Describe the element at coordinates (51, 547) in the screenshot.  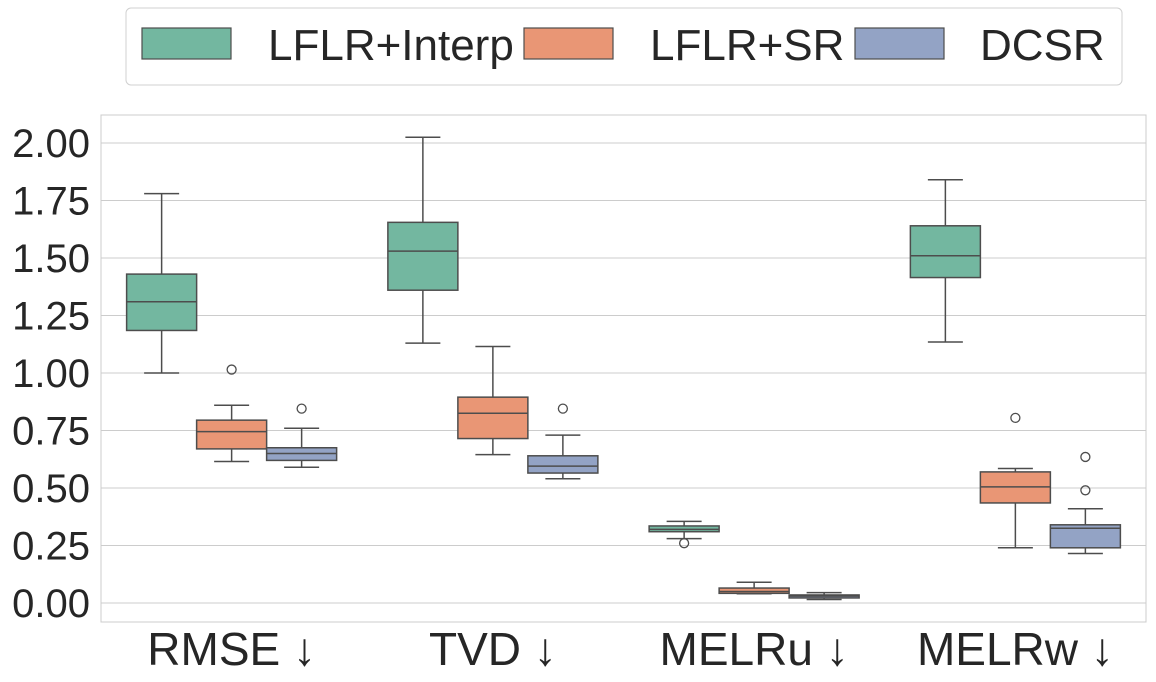
I see `y-tick-label: 0.25` at that location.